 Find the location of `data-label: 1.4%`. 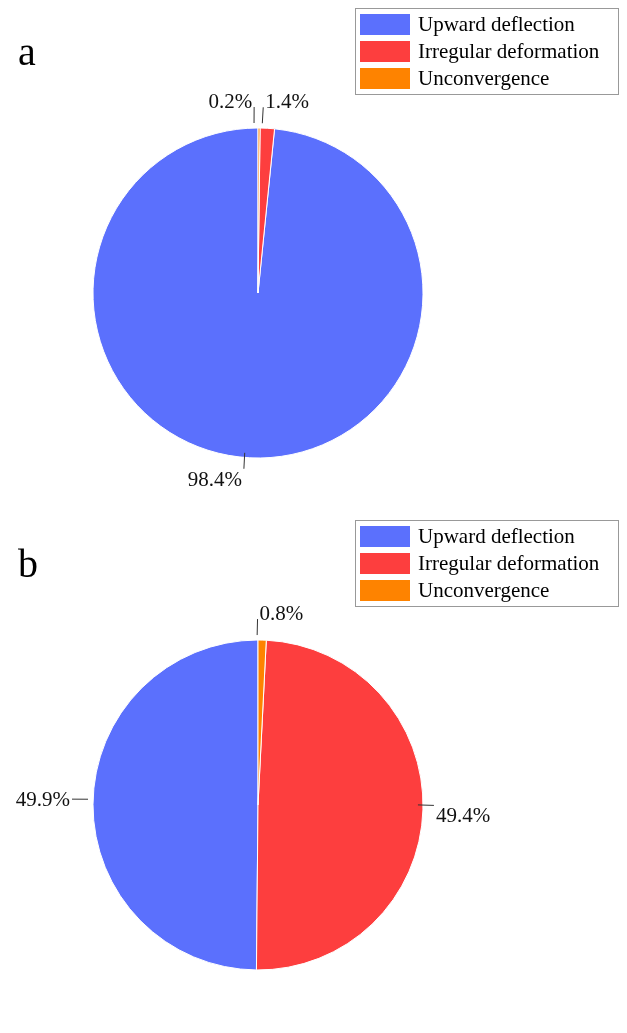

data-label: 1.4% is located at coordinates (287, 101).